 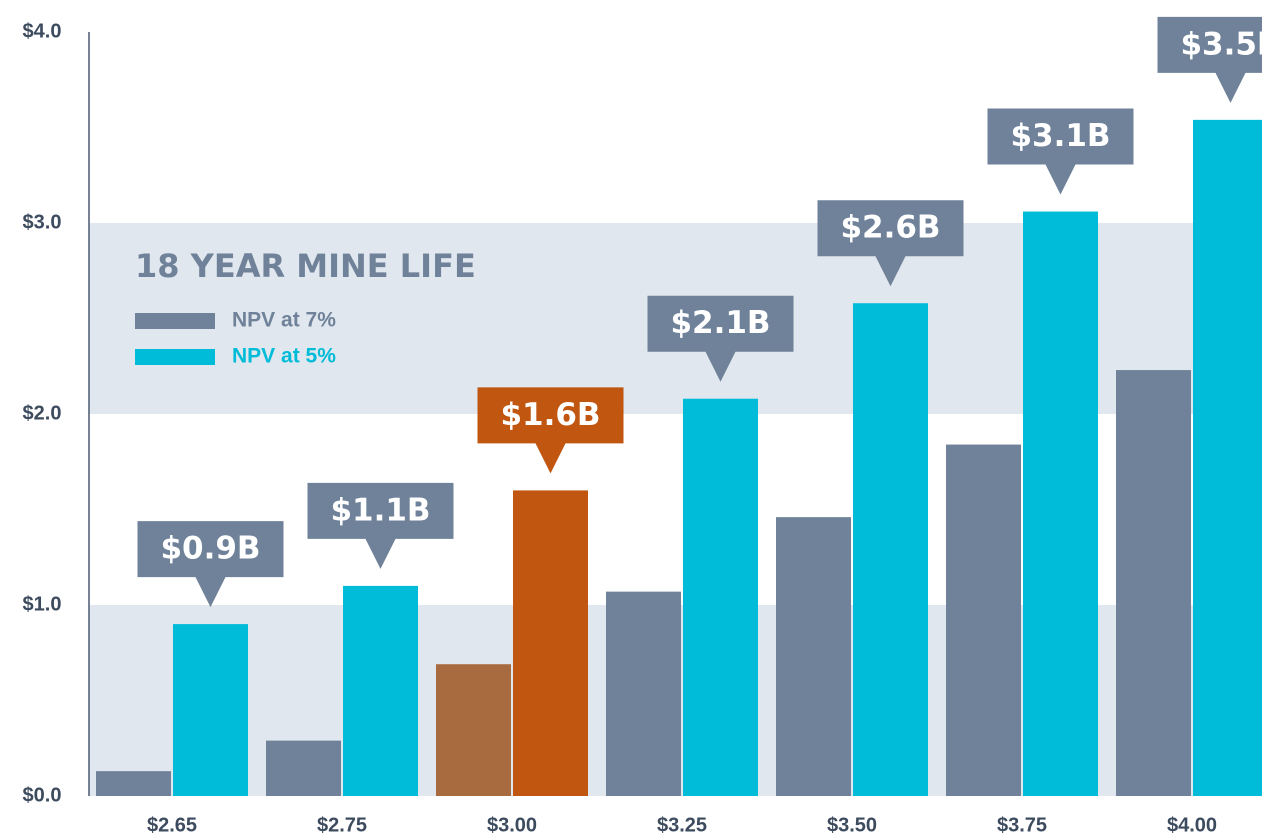 I want to click on y-tick-label: $0.0, so click(x=42, y=795).